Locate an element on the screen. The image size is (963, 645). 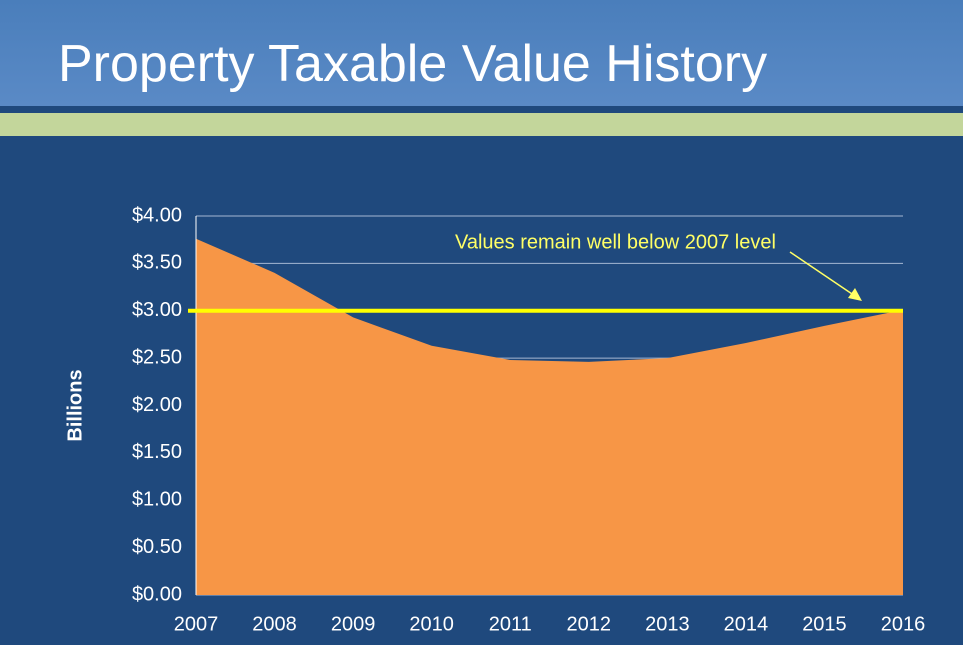
x-tick-label: 2015 is located at coordinates (824, 624).